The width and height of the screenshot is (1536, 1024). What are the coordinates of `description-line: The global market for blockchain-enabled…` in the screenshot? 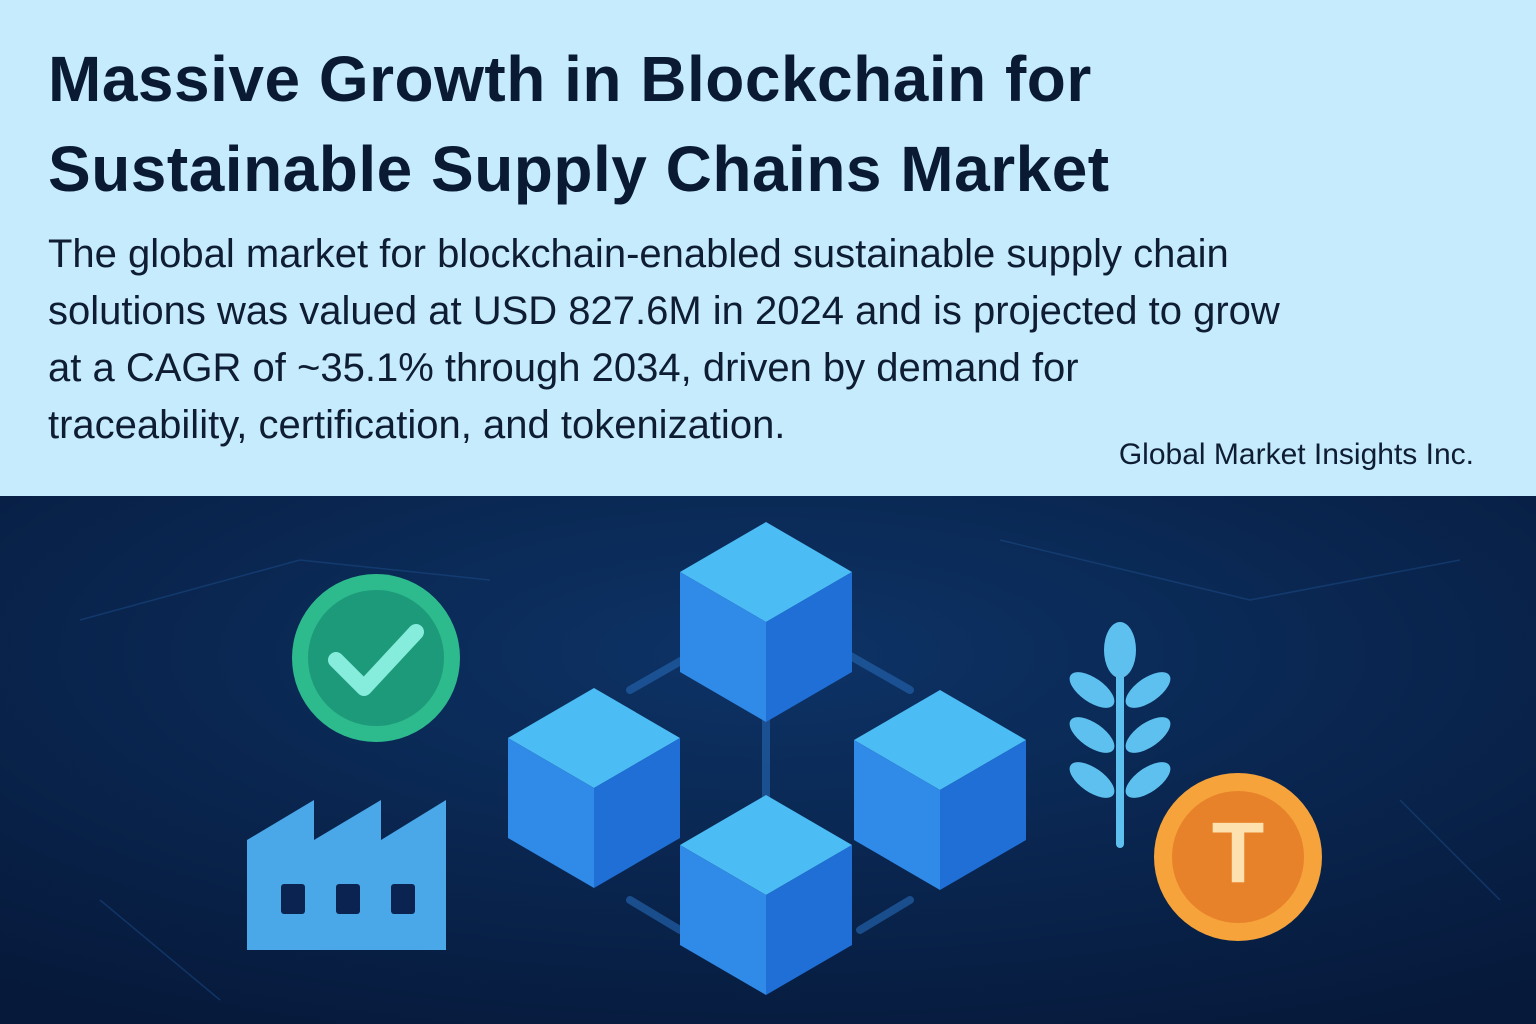 It's located at (638, 254).